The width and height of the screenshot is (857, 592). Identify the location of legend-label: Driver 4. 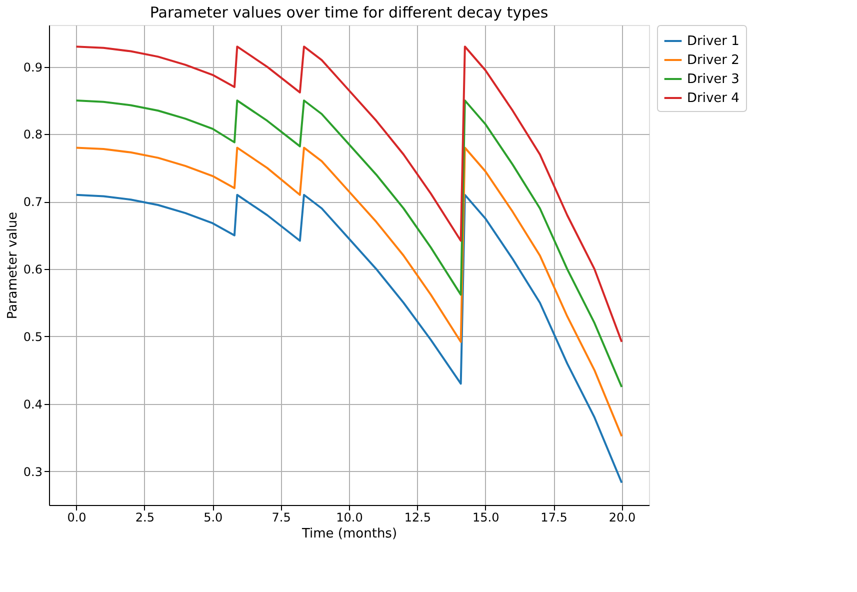
(713, 98).